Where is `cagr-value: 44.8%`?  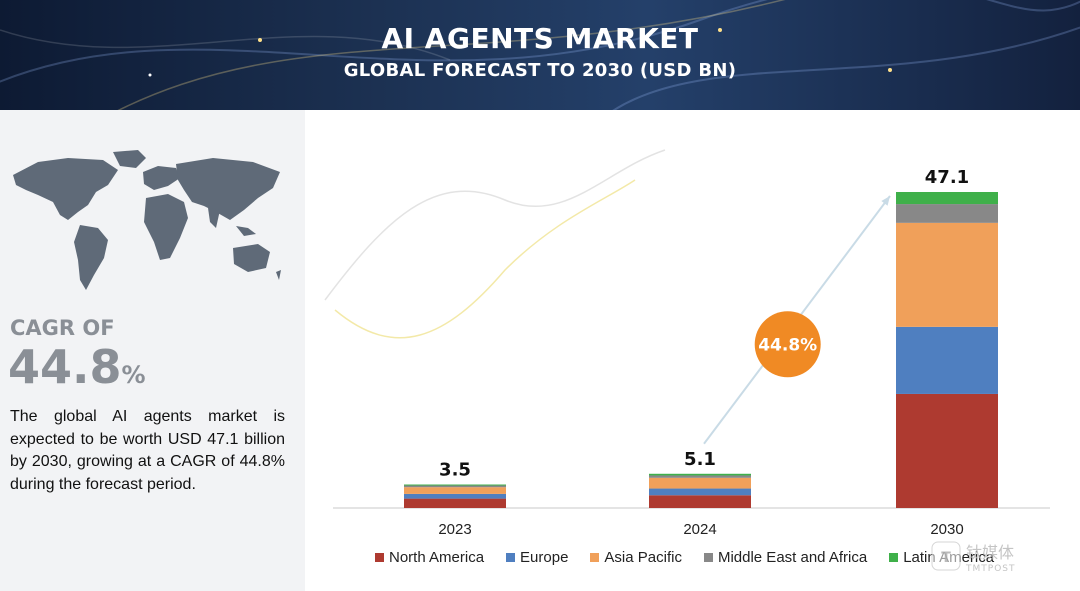
cagr-value: 44.8% is located at coordinates (77, 367).